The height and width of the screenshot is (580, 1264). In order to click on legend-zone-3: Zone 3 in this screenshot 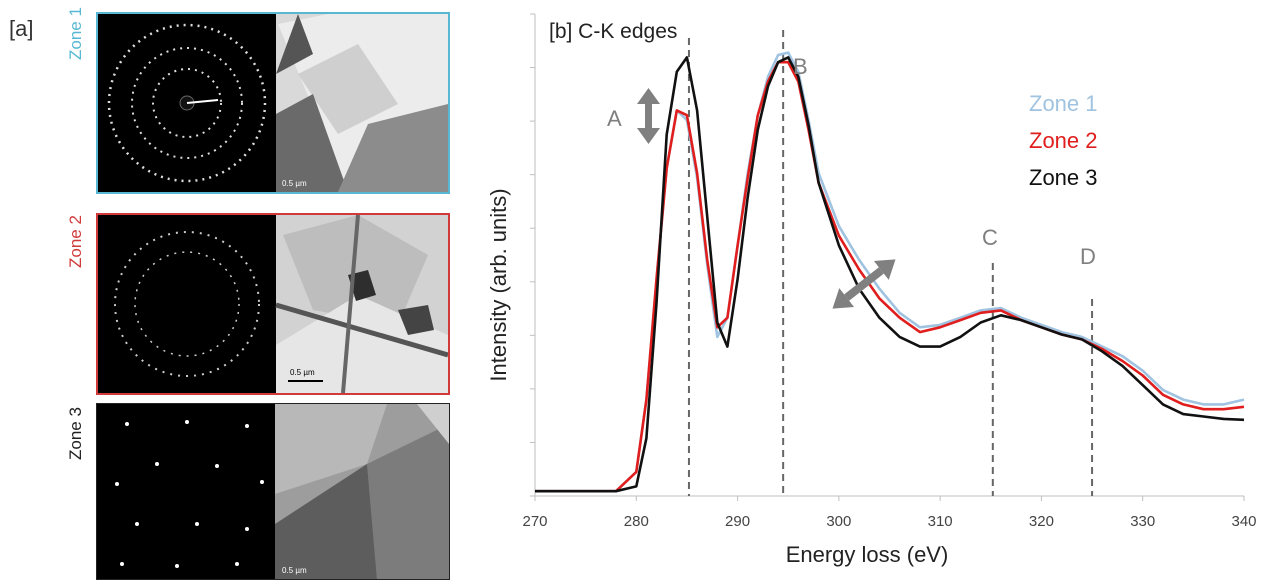, I will do `click(1063, 177)`.